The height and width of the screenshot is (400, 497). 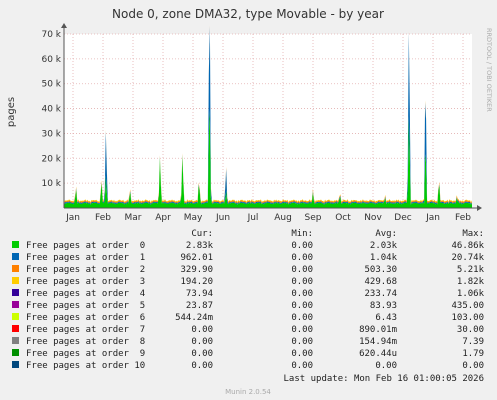 I want to click on legend-series-name: Free pages at order 1, so click(x=85, y=258).